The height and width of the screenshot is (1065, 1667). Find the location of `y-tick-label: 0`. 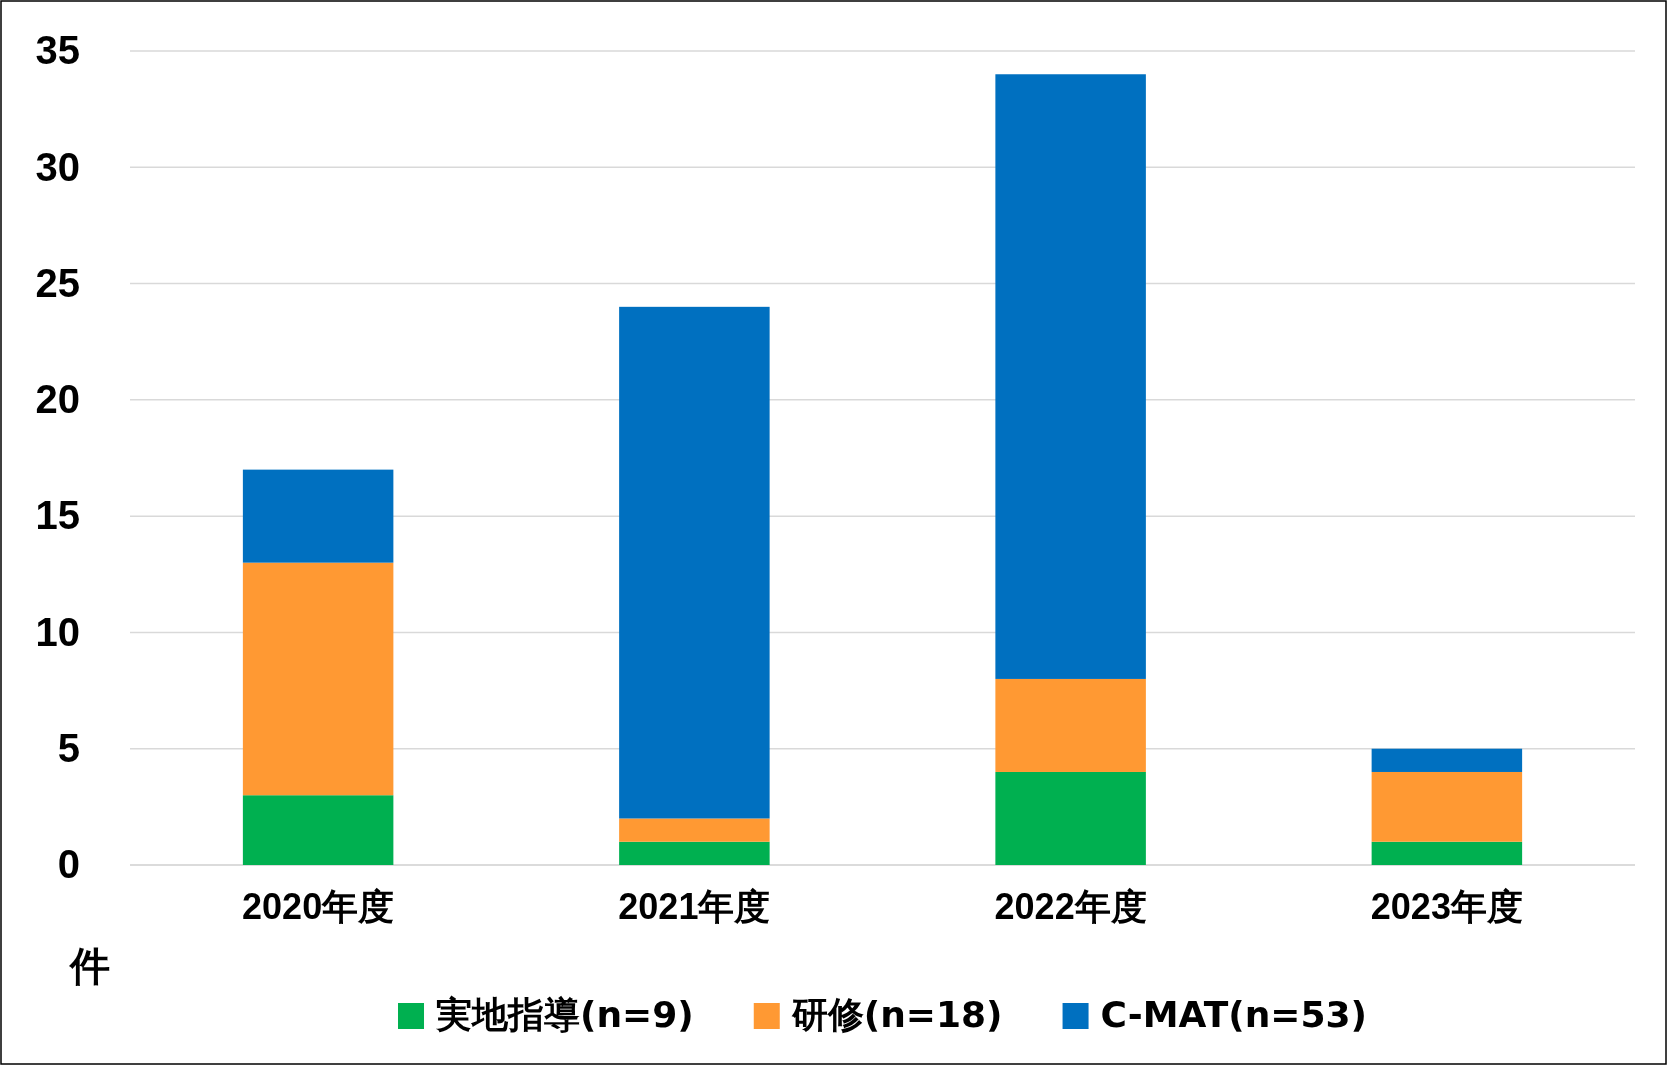

y-tick-label: 0 is located at coordinates (68, 864).